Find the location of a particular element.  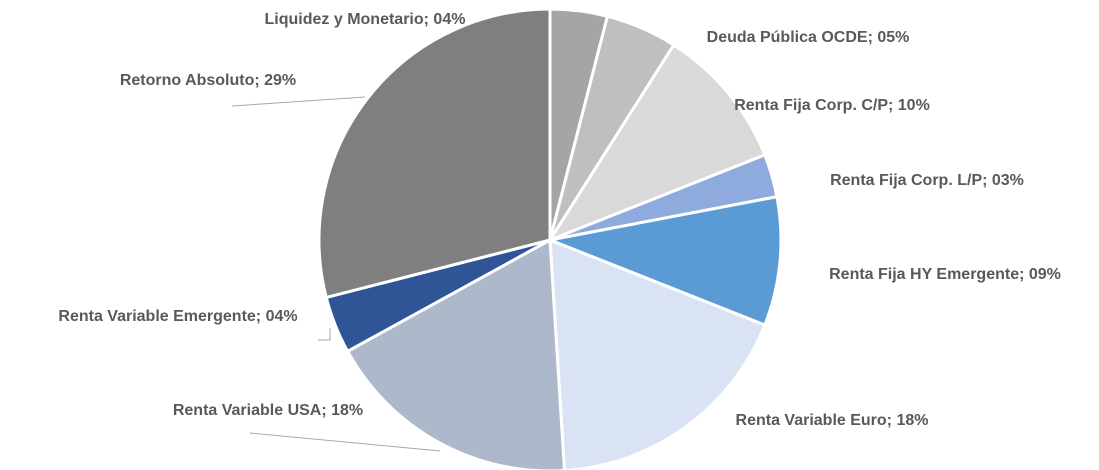

data-label: Renta Fija Corp. L/P; 03% is located at coordinates (927, 180).